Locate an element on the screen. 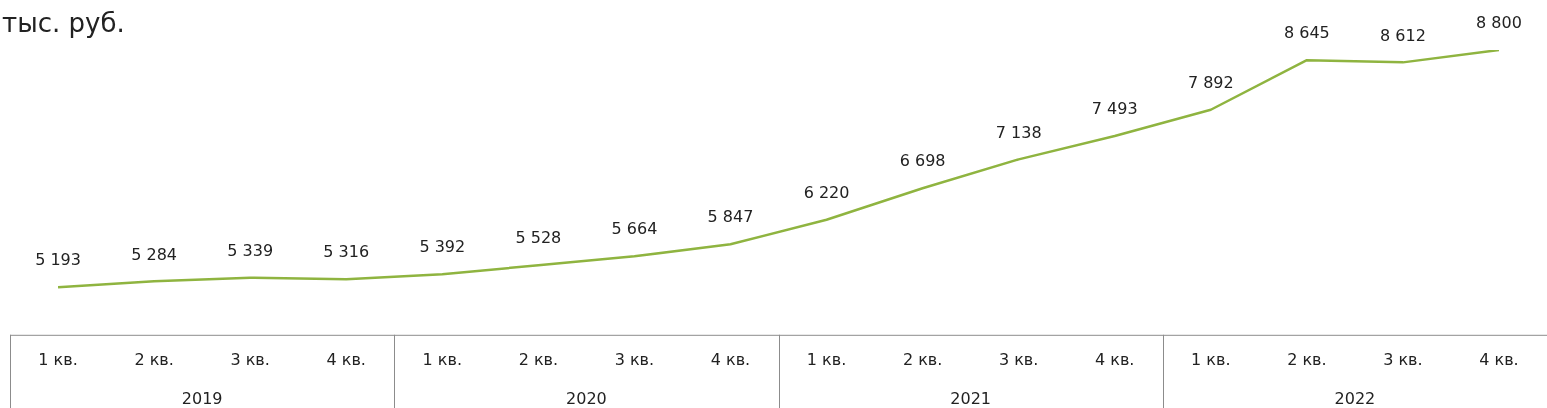 This screenshot has width=1547, height=408. data-label: 5 664 is located at coordinates (634, 229).